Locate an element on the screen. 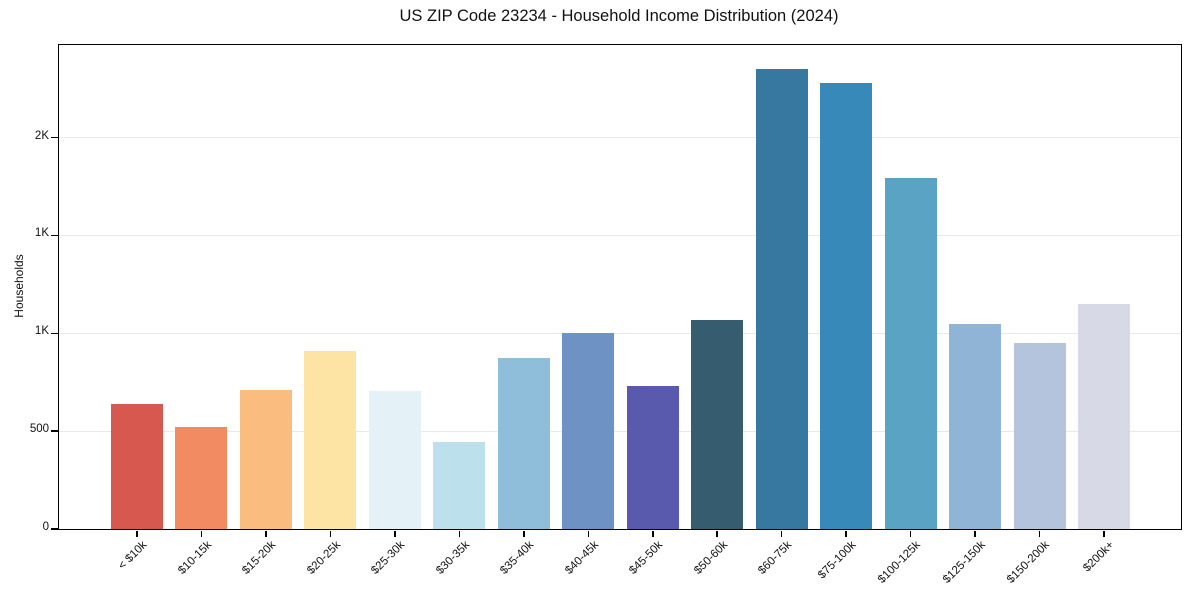 This screenshot has height=590, width=1189. bar-50-60k is located at coordinates (717, 424).